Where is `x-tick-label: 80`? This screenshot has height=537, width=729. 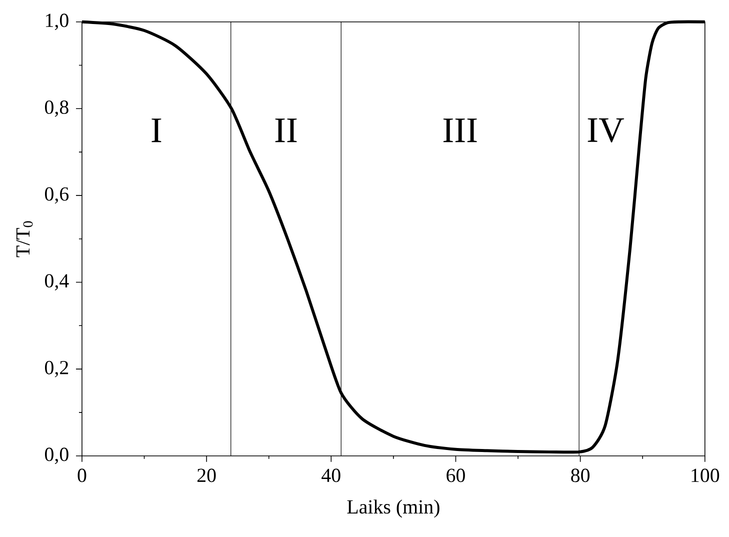 x-tick-label: 80 is located at coordinates (580, 475).